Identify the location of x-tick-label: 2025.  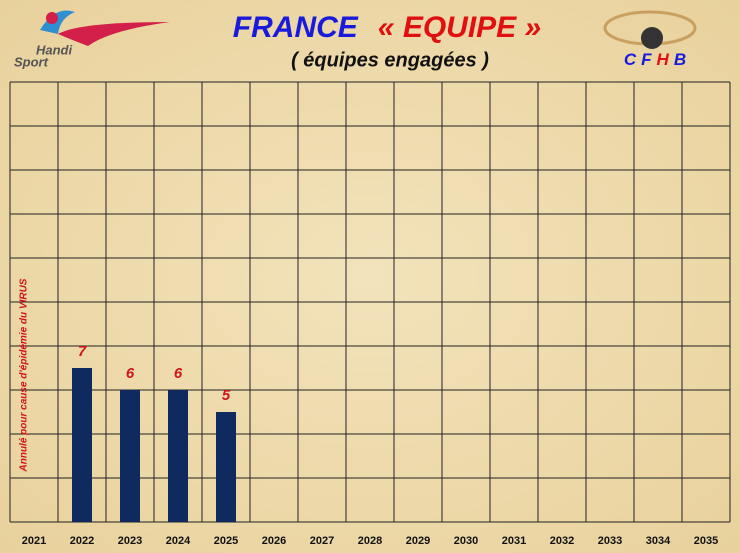
(226, 541).